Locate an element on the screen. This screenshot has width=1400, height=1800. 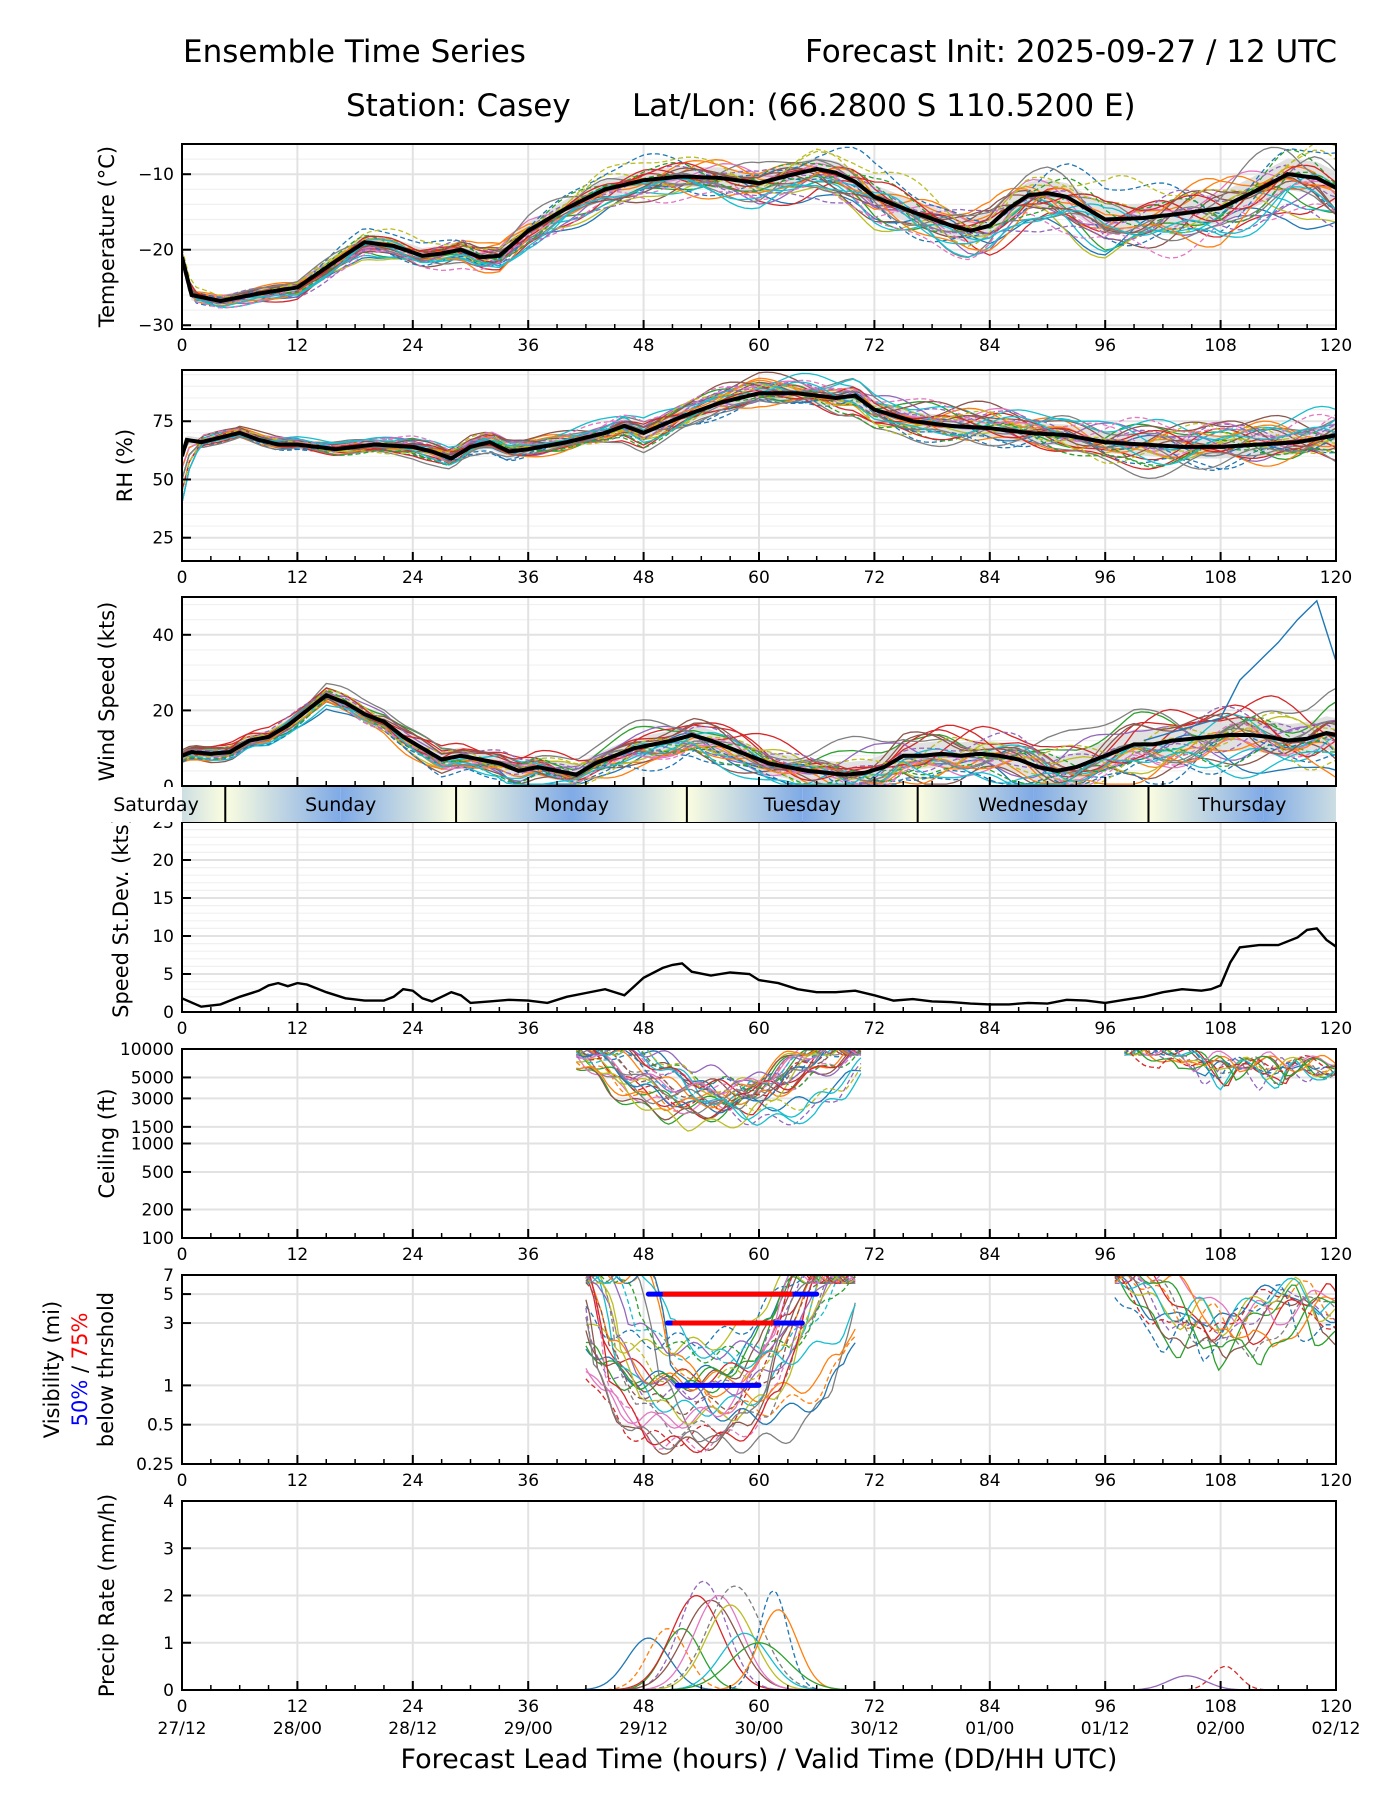
y-tick-label: 5000 is located at coordinates (152, 1078).